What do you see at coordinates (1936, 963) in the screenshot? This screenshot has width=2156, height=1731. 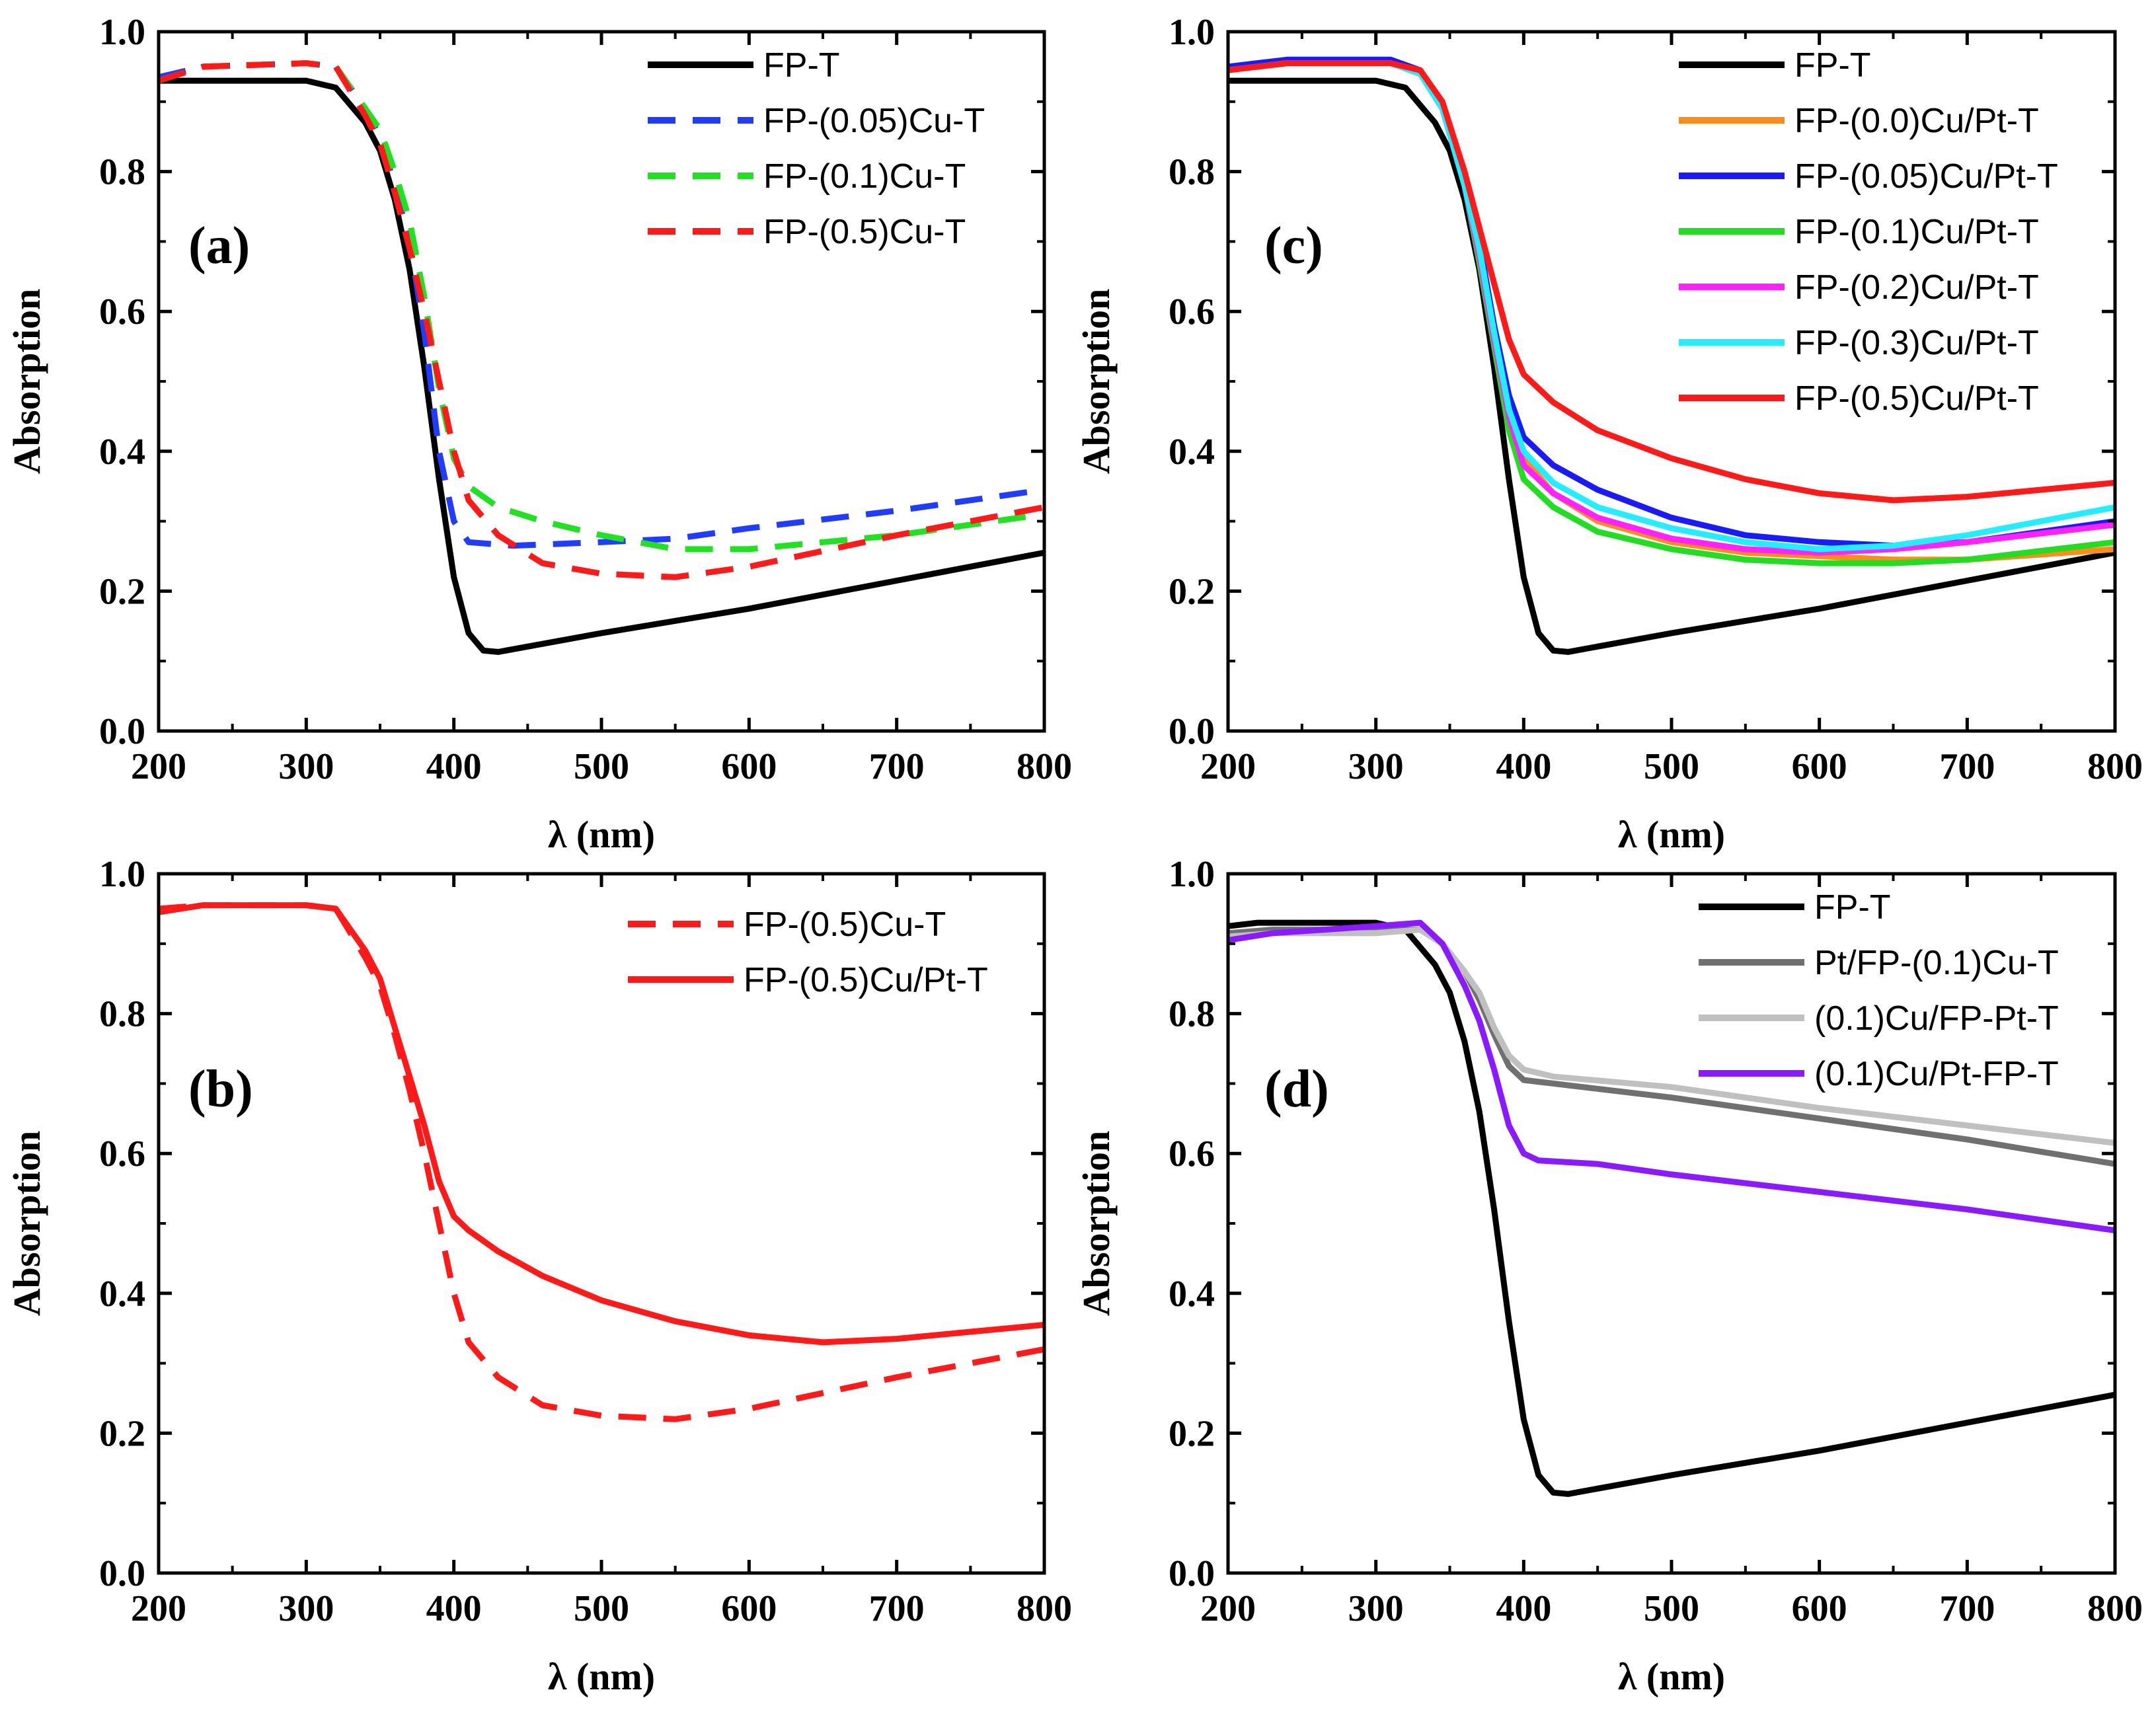 I see `legend-entry: Pt/FP-(0.1)Cu-T` at bounding box center [1936, 963].